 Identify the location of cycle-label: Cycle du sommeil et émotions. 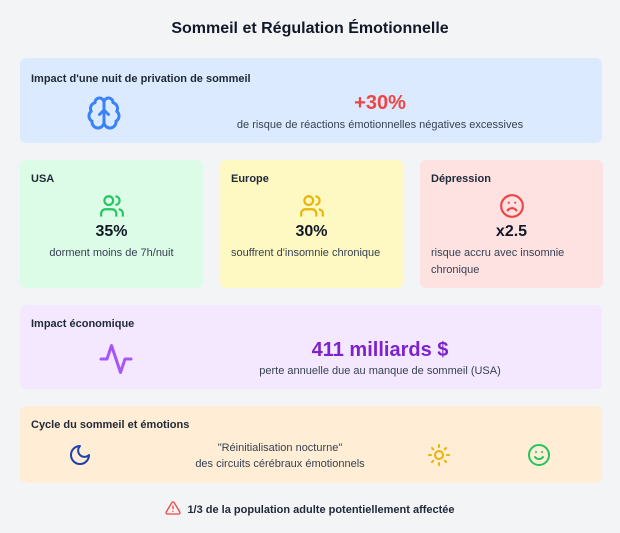
(110, 425).